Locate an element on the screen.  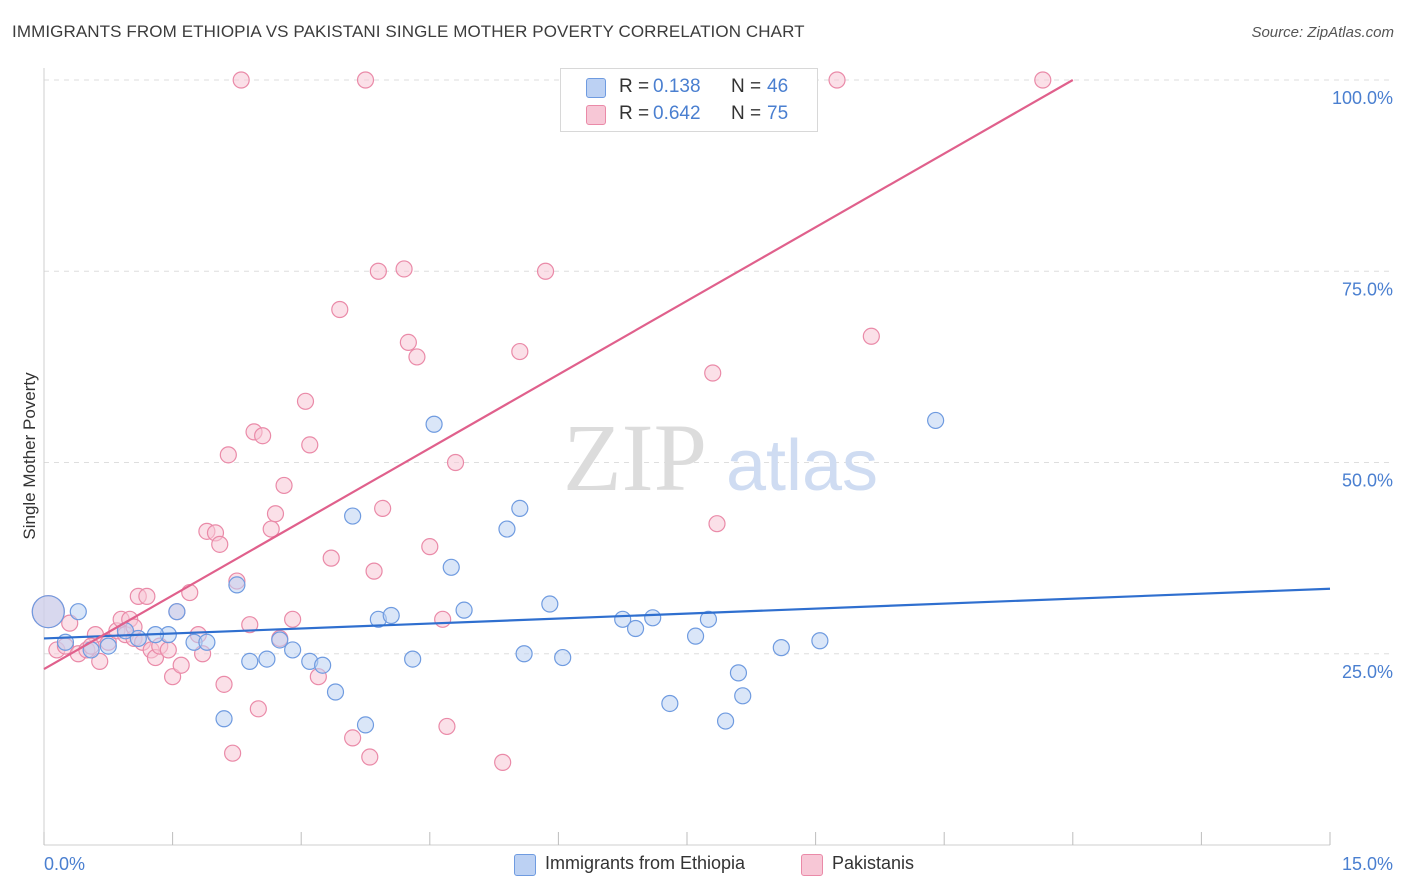
x-tick-label: 0.0% is located at coordinates (64, 864).